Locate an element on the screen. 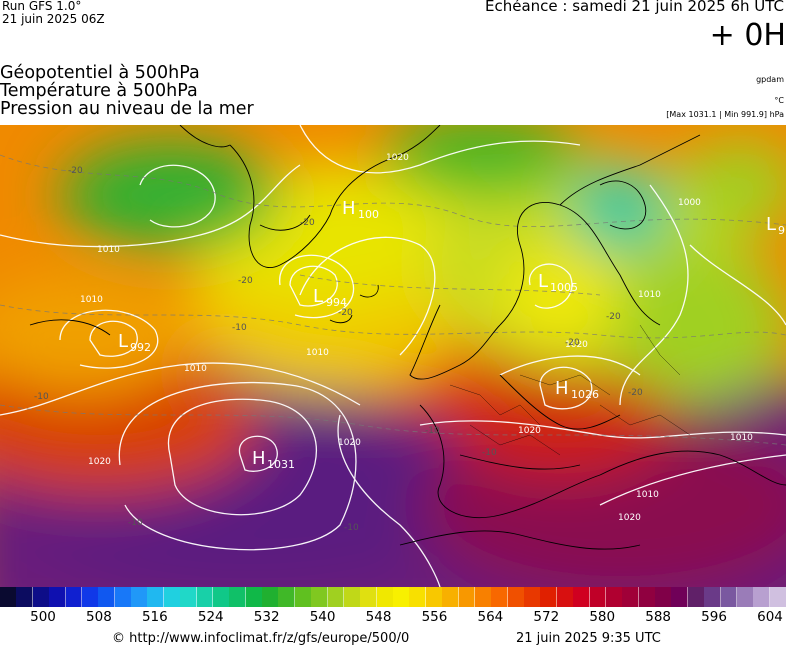 The image size is (786, 648). country-borders is located at coordinates (570, 390).